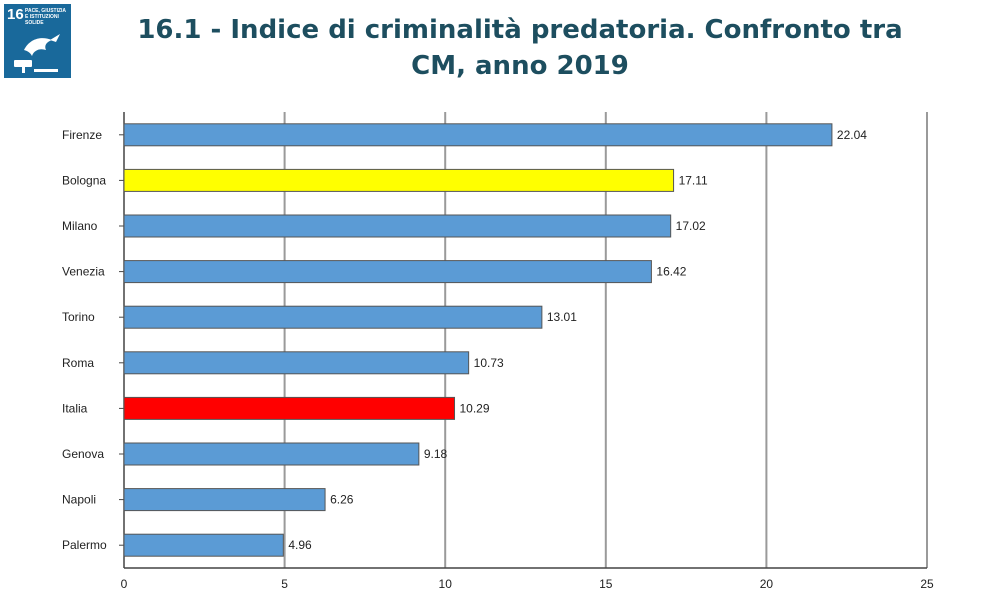 This screenshot has width=1000, height=610. I want to click on category-label: Milano, so click(80, 226).